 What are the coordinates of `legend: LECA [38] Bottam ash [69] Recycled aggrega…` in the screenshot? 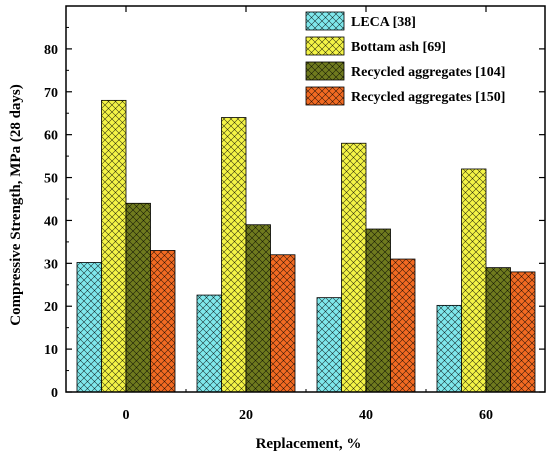 It's located at (405, 58).